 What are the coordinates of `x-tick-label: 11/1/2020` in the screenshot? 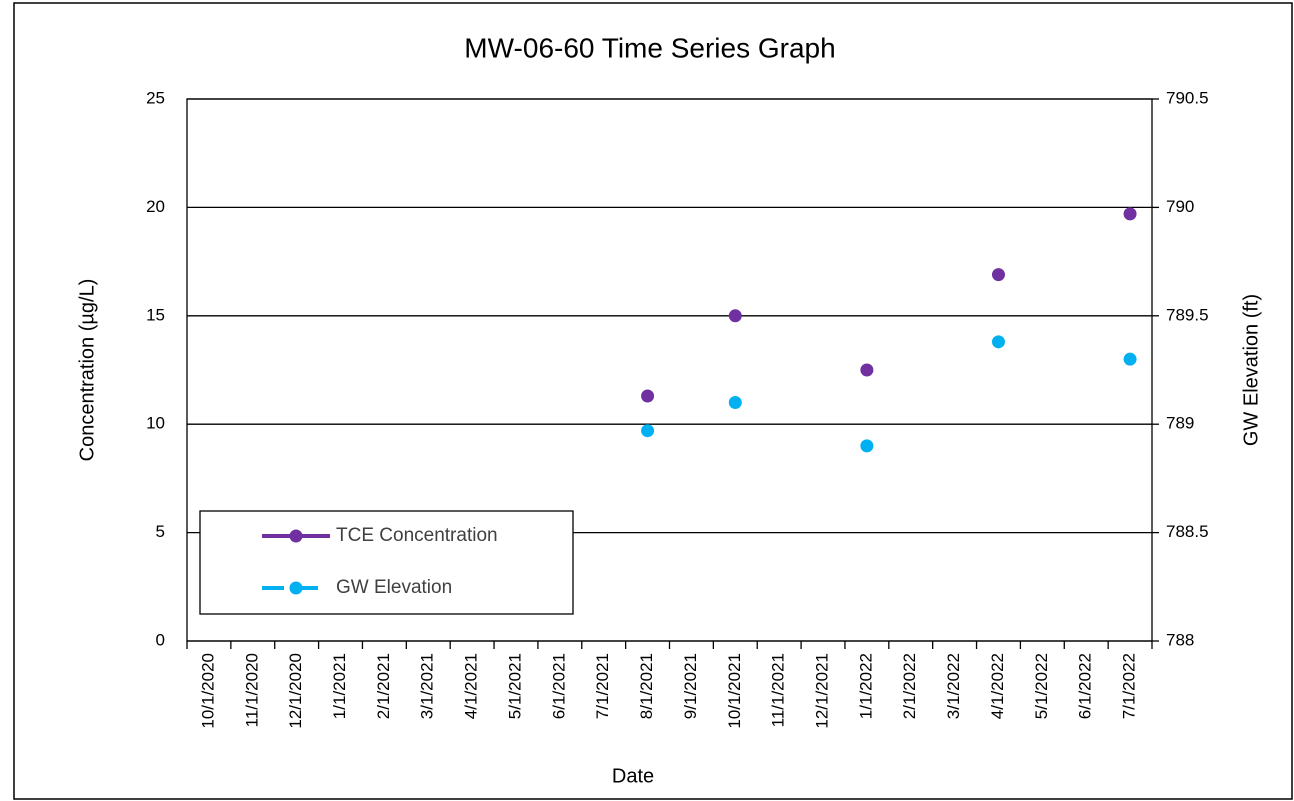 It's located at (251, 690).